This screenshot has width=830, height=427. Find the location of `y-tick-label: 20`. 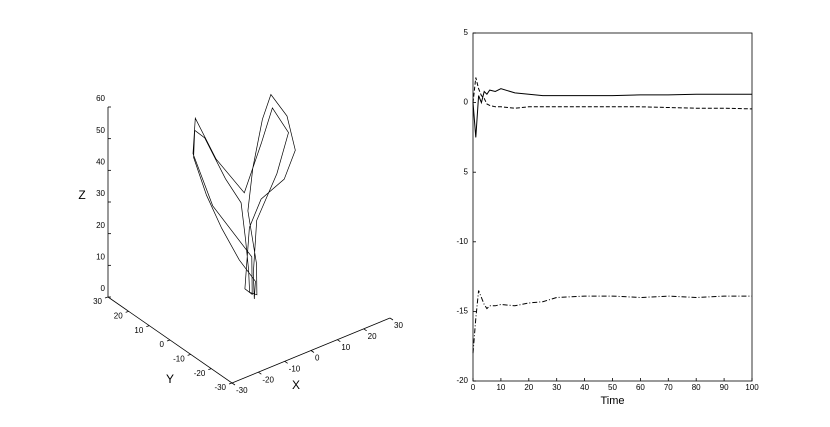

y-tick-label: 20 is located at coordinates (118, 315).